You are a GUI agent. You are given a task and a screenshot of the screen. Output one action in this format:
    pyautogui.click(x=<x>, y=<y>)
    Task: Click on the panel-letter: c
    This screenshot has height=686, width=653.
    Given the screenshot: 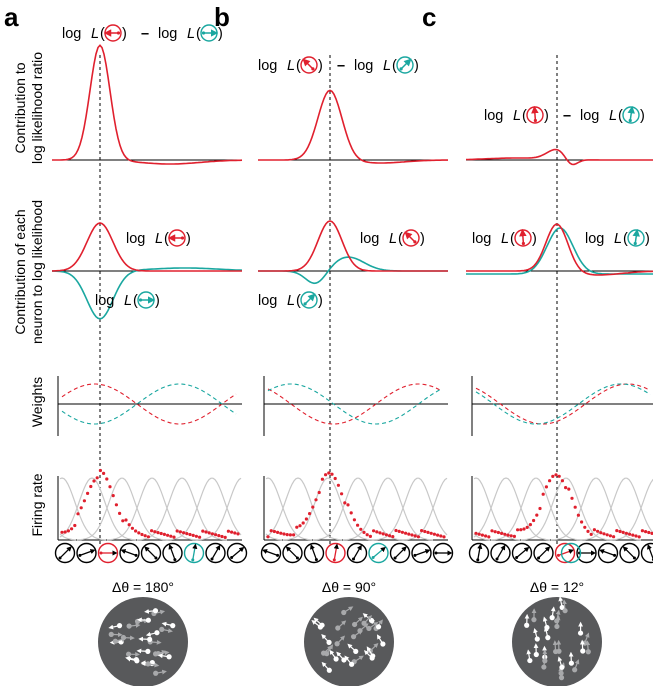 What is the action you would take?
    pyautogui.click(x=429, y=17)
    